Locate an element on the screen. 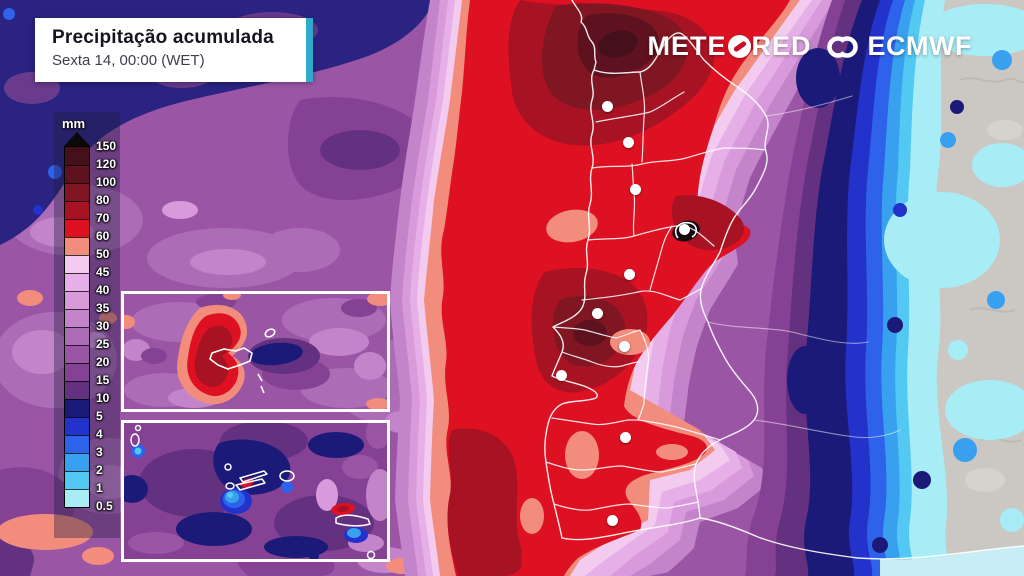 The width and height of the screenshot is (1024, 576). legend-label: 50 is located at coordinates (103, 254).